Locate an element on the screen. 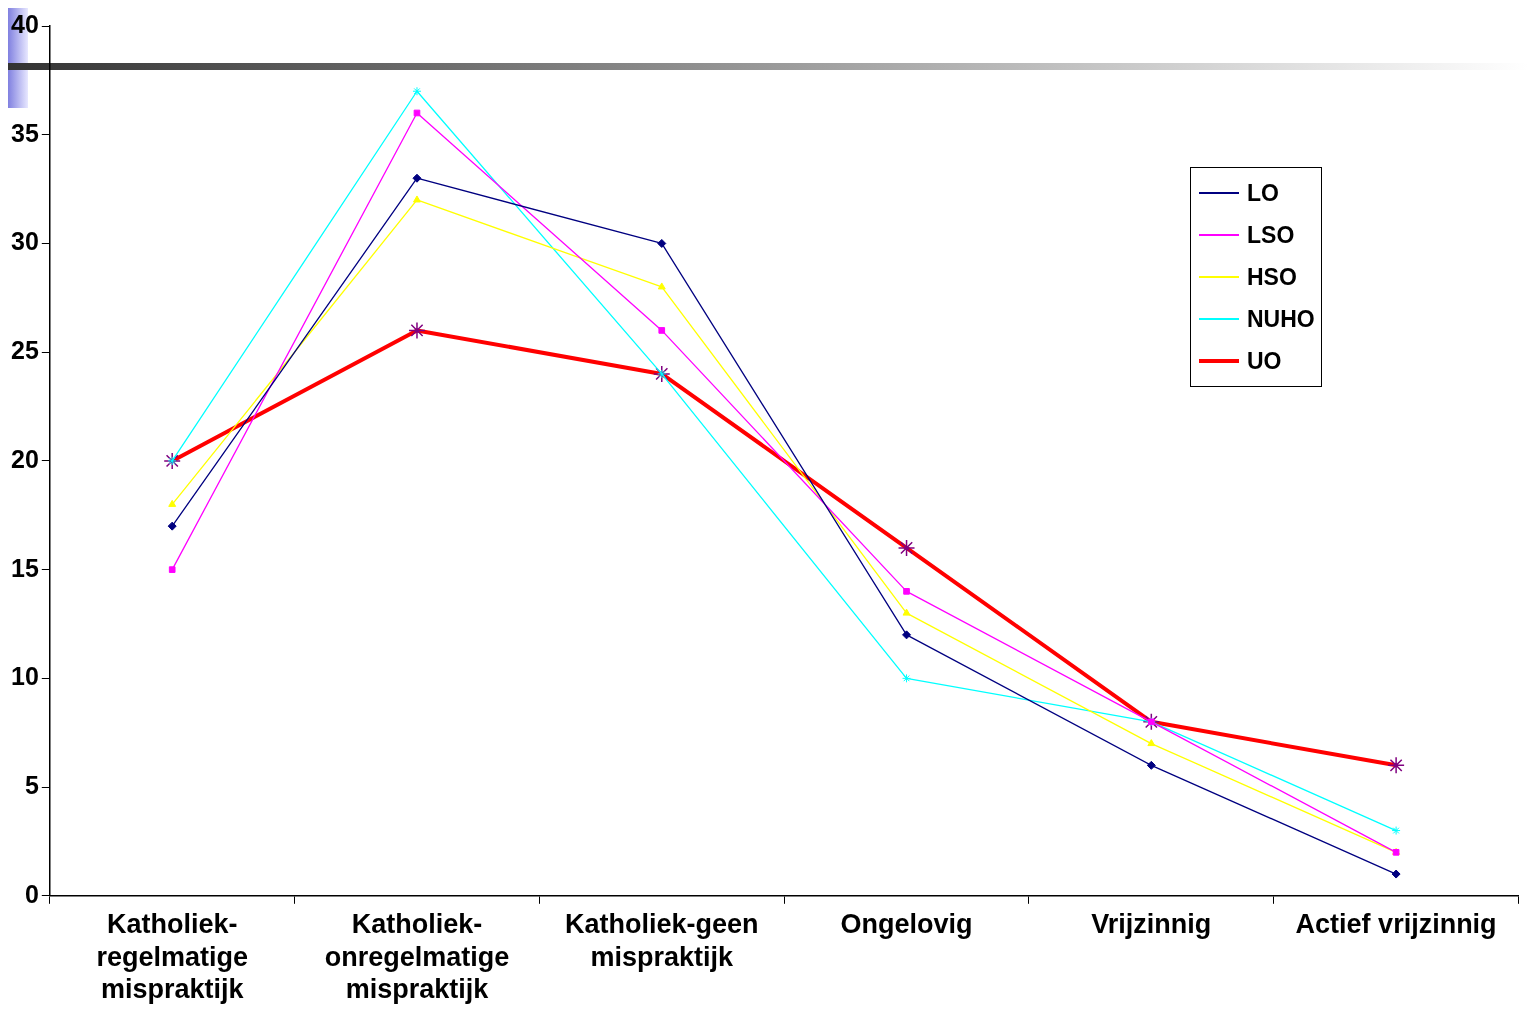  x-tick-label: Actief vrijzinnig is located at coordinates (1396, 924).